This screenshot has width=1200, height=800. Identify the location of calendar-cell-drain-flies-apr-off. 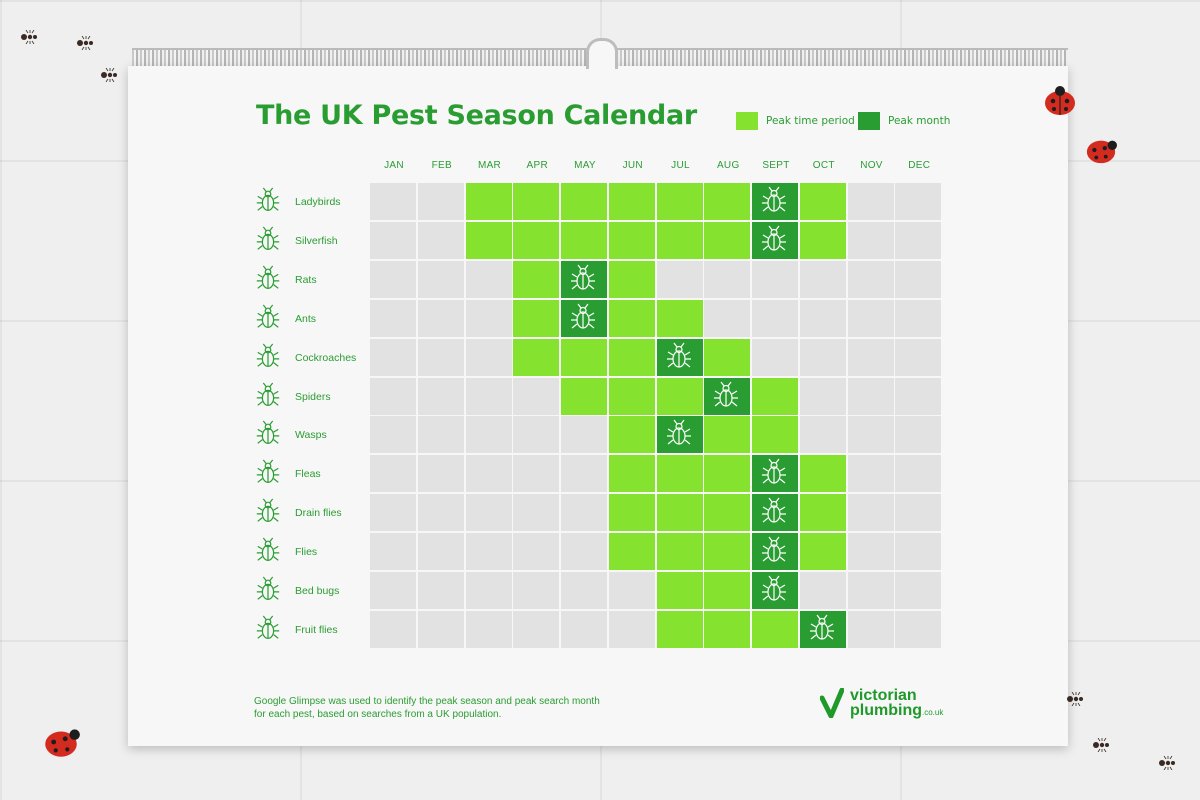
(536, 513).